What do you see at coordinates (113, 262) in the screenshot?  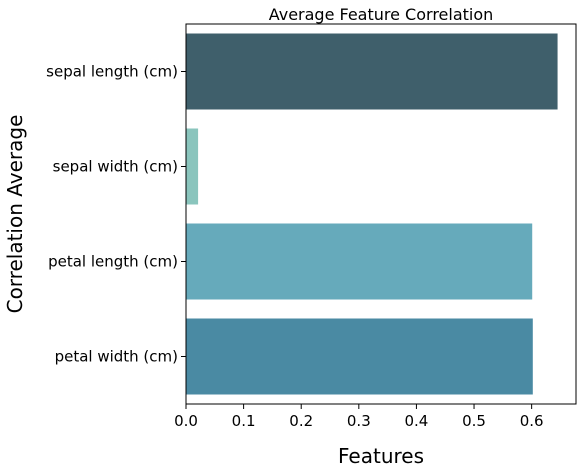 I see `y-tick-label-2: petal length (cm)` at bounding box center [113, 262].